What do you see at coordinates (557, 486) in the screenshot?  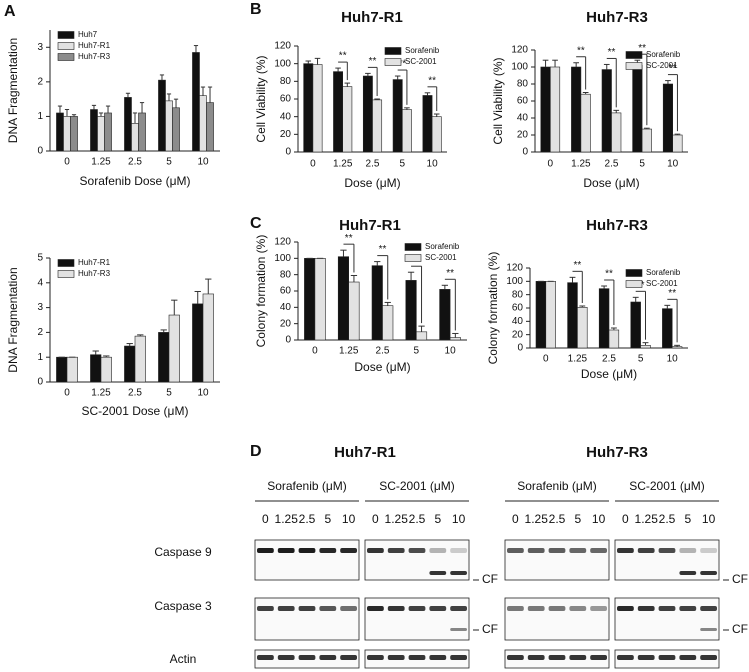 I see `blot-group-label: Sorafenib (μM)` at bounding box center [557, 486].